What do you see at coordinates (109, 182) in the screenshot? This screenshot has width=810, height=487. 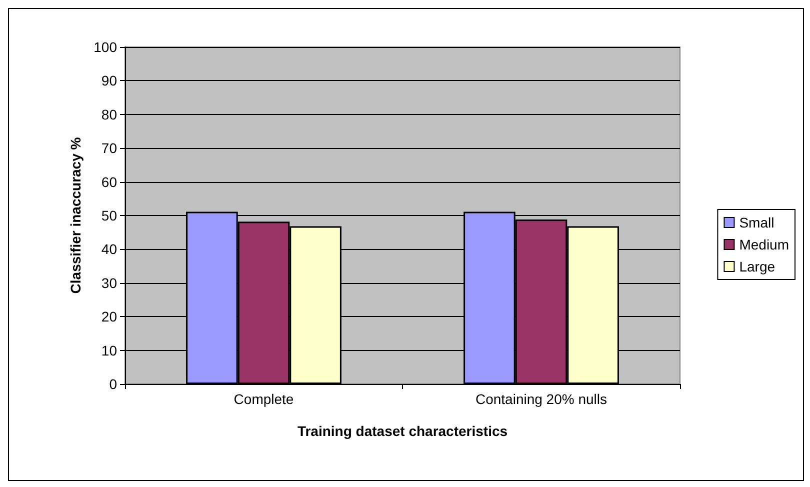 I see `y-tick-label: 60` at bounding box center [109, 182].